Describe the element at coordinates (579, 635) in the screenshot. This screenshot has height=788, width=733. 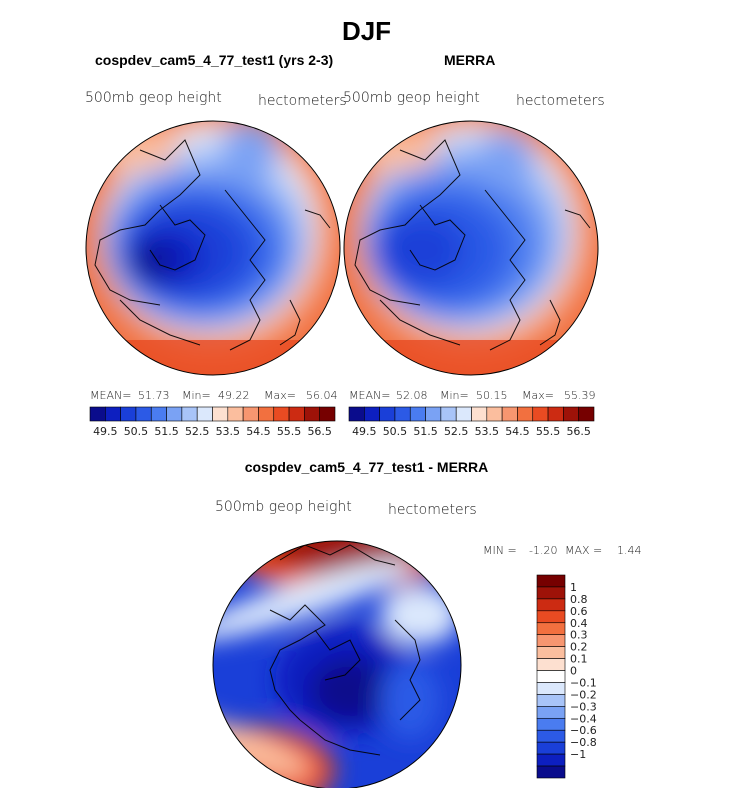
I see `diff-colorbar-tick-label: 0.3` at that location.